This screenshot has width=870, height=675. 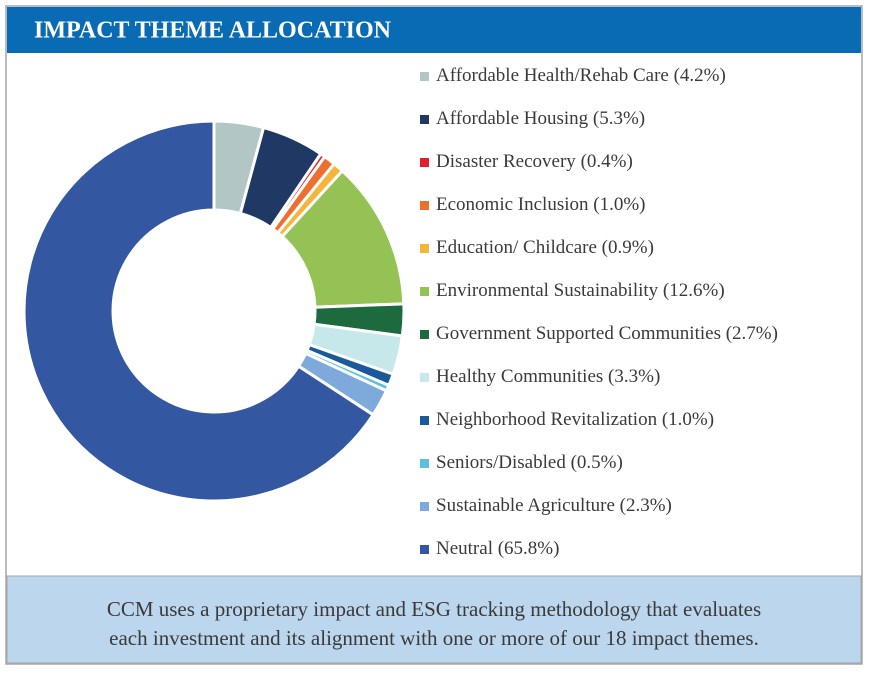 I want to click on legend-label: Government Supported Communities (2.7%), so click(x=607, y=333).